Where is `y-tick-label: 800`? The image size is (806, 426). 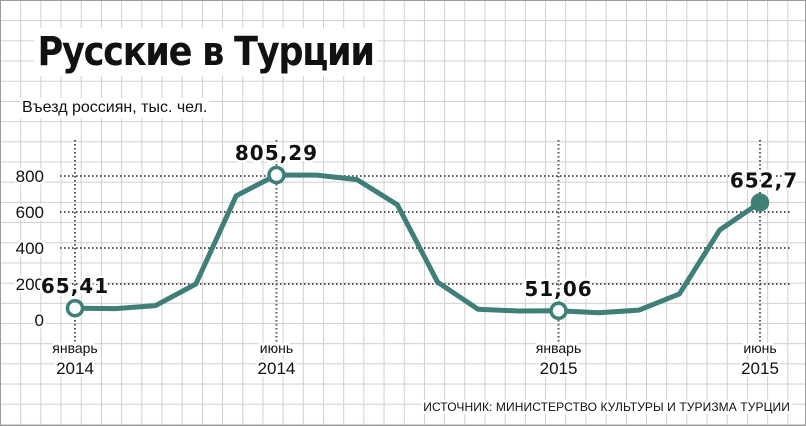
y-tick-label: 800 is located at coordinates (30, 176).